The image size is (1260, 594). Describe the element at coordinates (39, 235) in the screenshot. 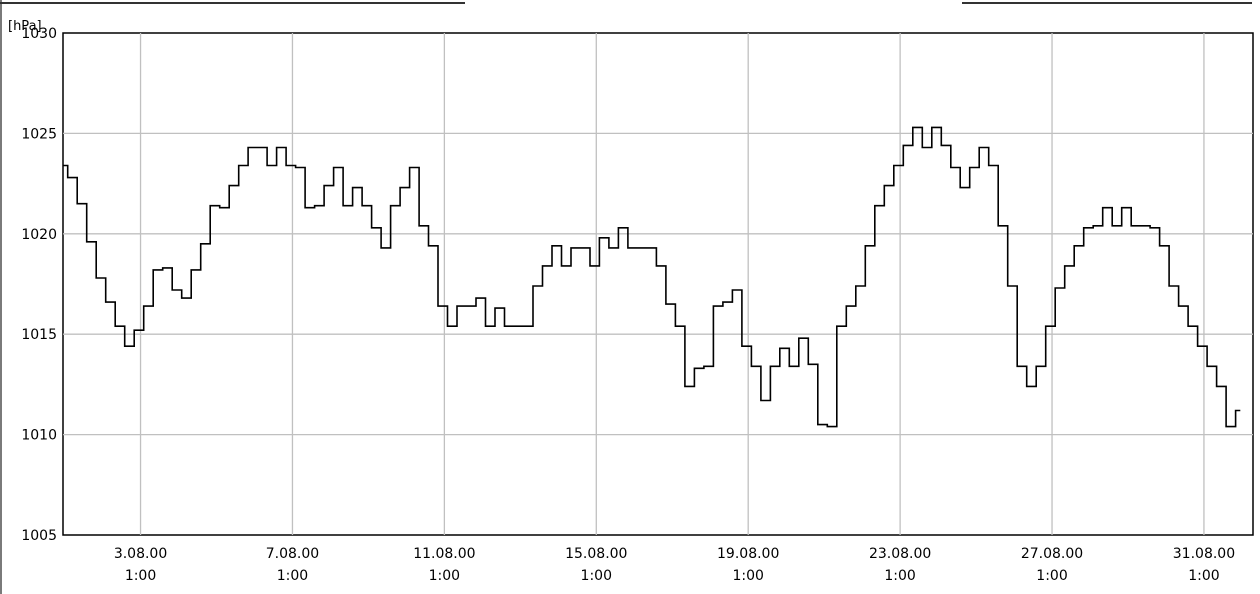

I see `y-tick-label: 1020` at that location.